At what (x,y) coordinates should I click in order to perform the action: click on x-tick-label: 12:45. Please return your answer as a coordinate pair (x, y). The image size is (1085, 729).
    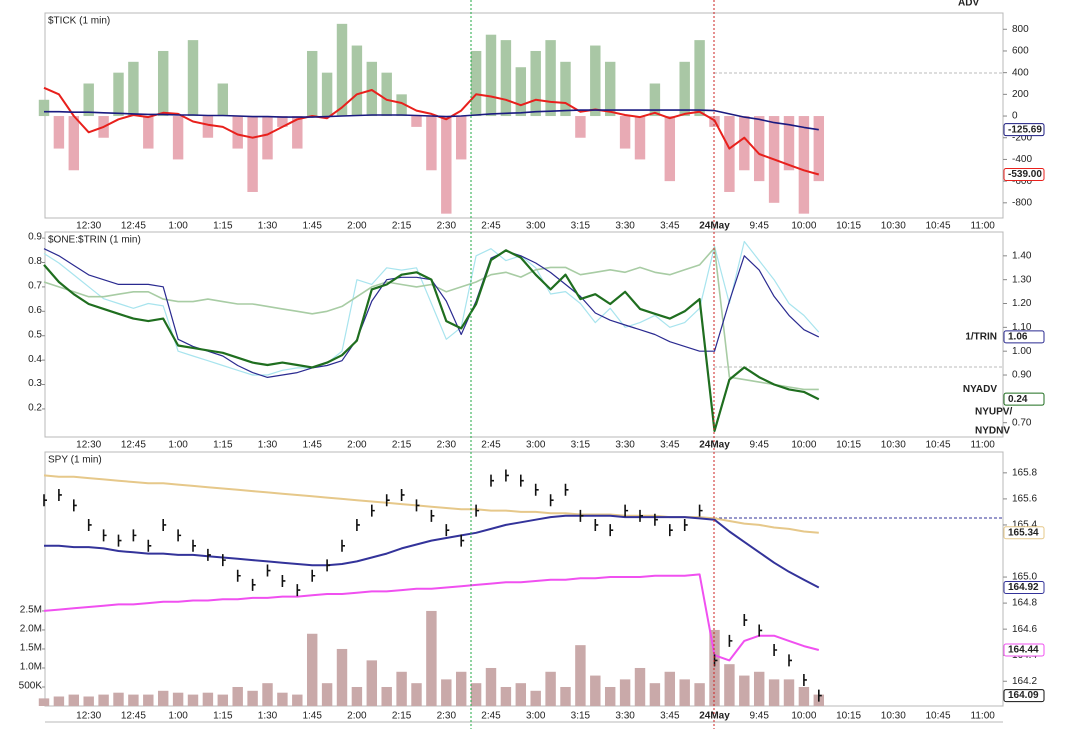
    Looking at the image, I should click on (133, 716).